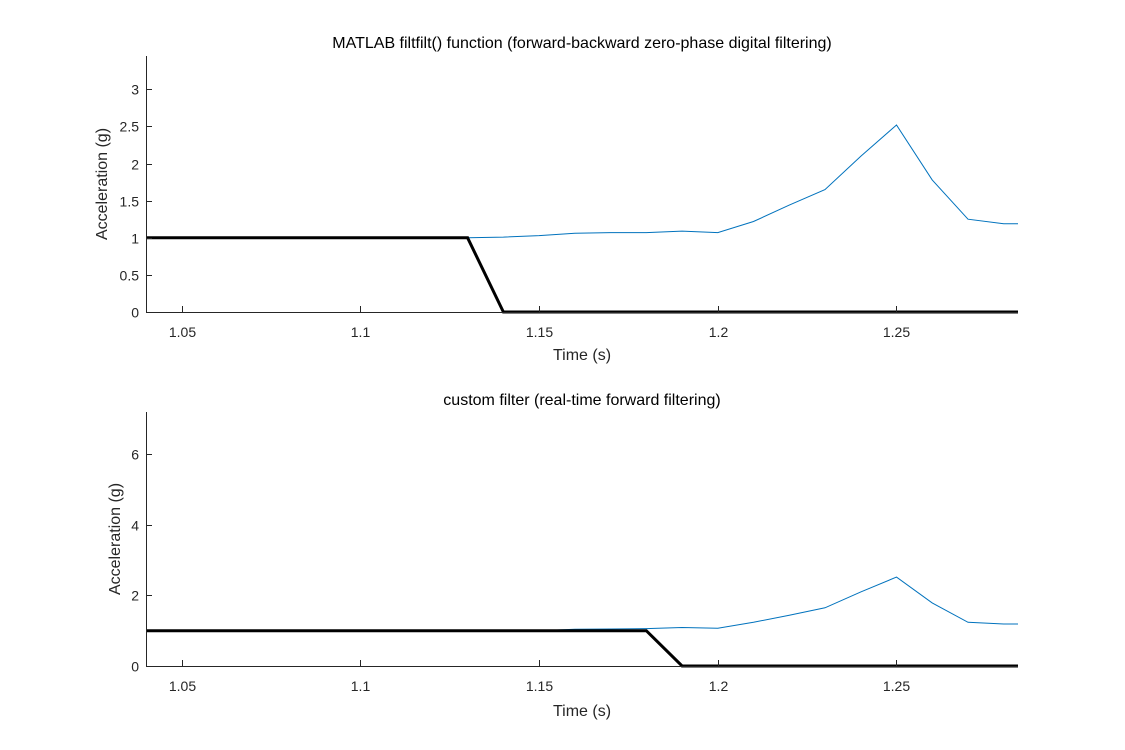 Image resolution: width=1125 pixels, height=750 pixels. Describe the element at coordinates (135, 90) in the screenshot. I see `y-tick-label: 3` at that location.